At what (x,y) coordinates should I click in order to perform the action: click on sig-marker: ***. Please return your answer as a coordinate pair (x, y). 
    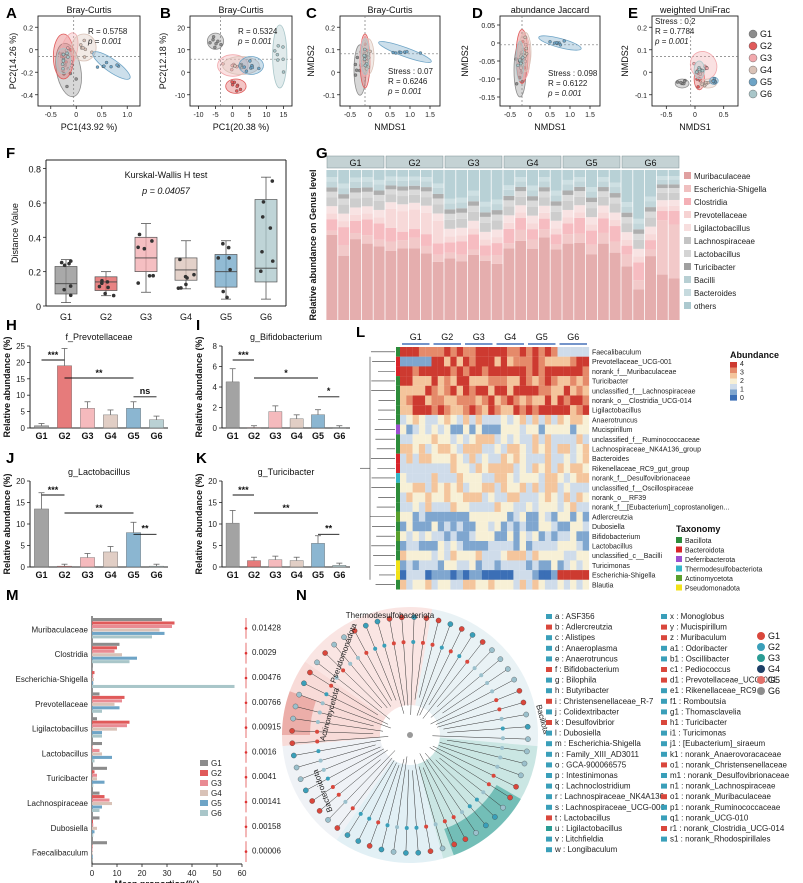
    Looking at the image, I should click on (53, 490).